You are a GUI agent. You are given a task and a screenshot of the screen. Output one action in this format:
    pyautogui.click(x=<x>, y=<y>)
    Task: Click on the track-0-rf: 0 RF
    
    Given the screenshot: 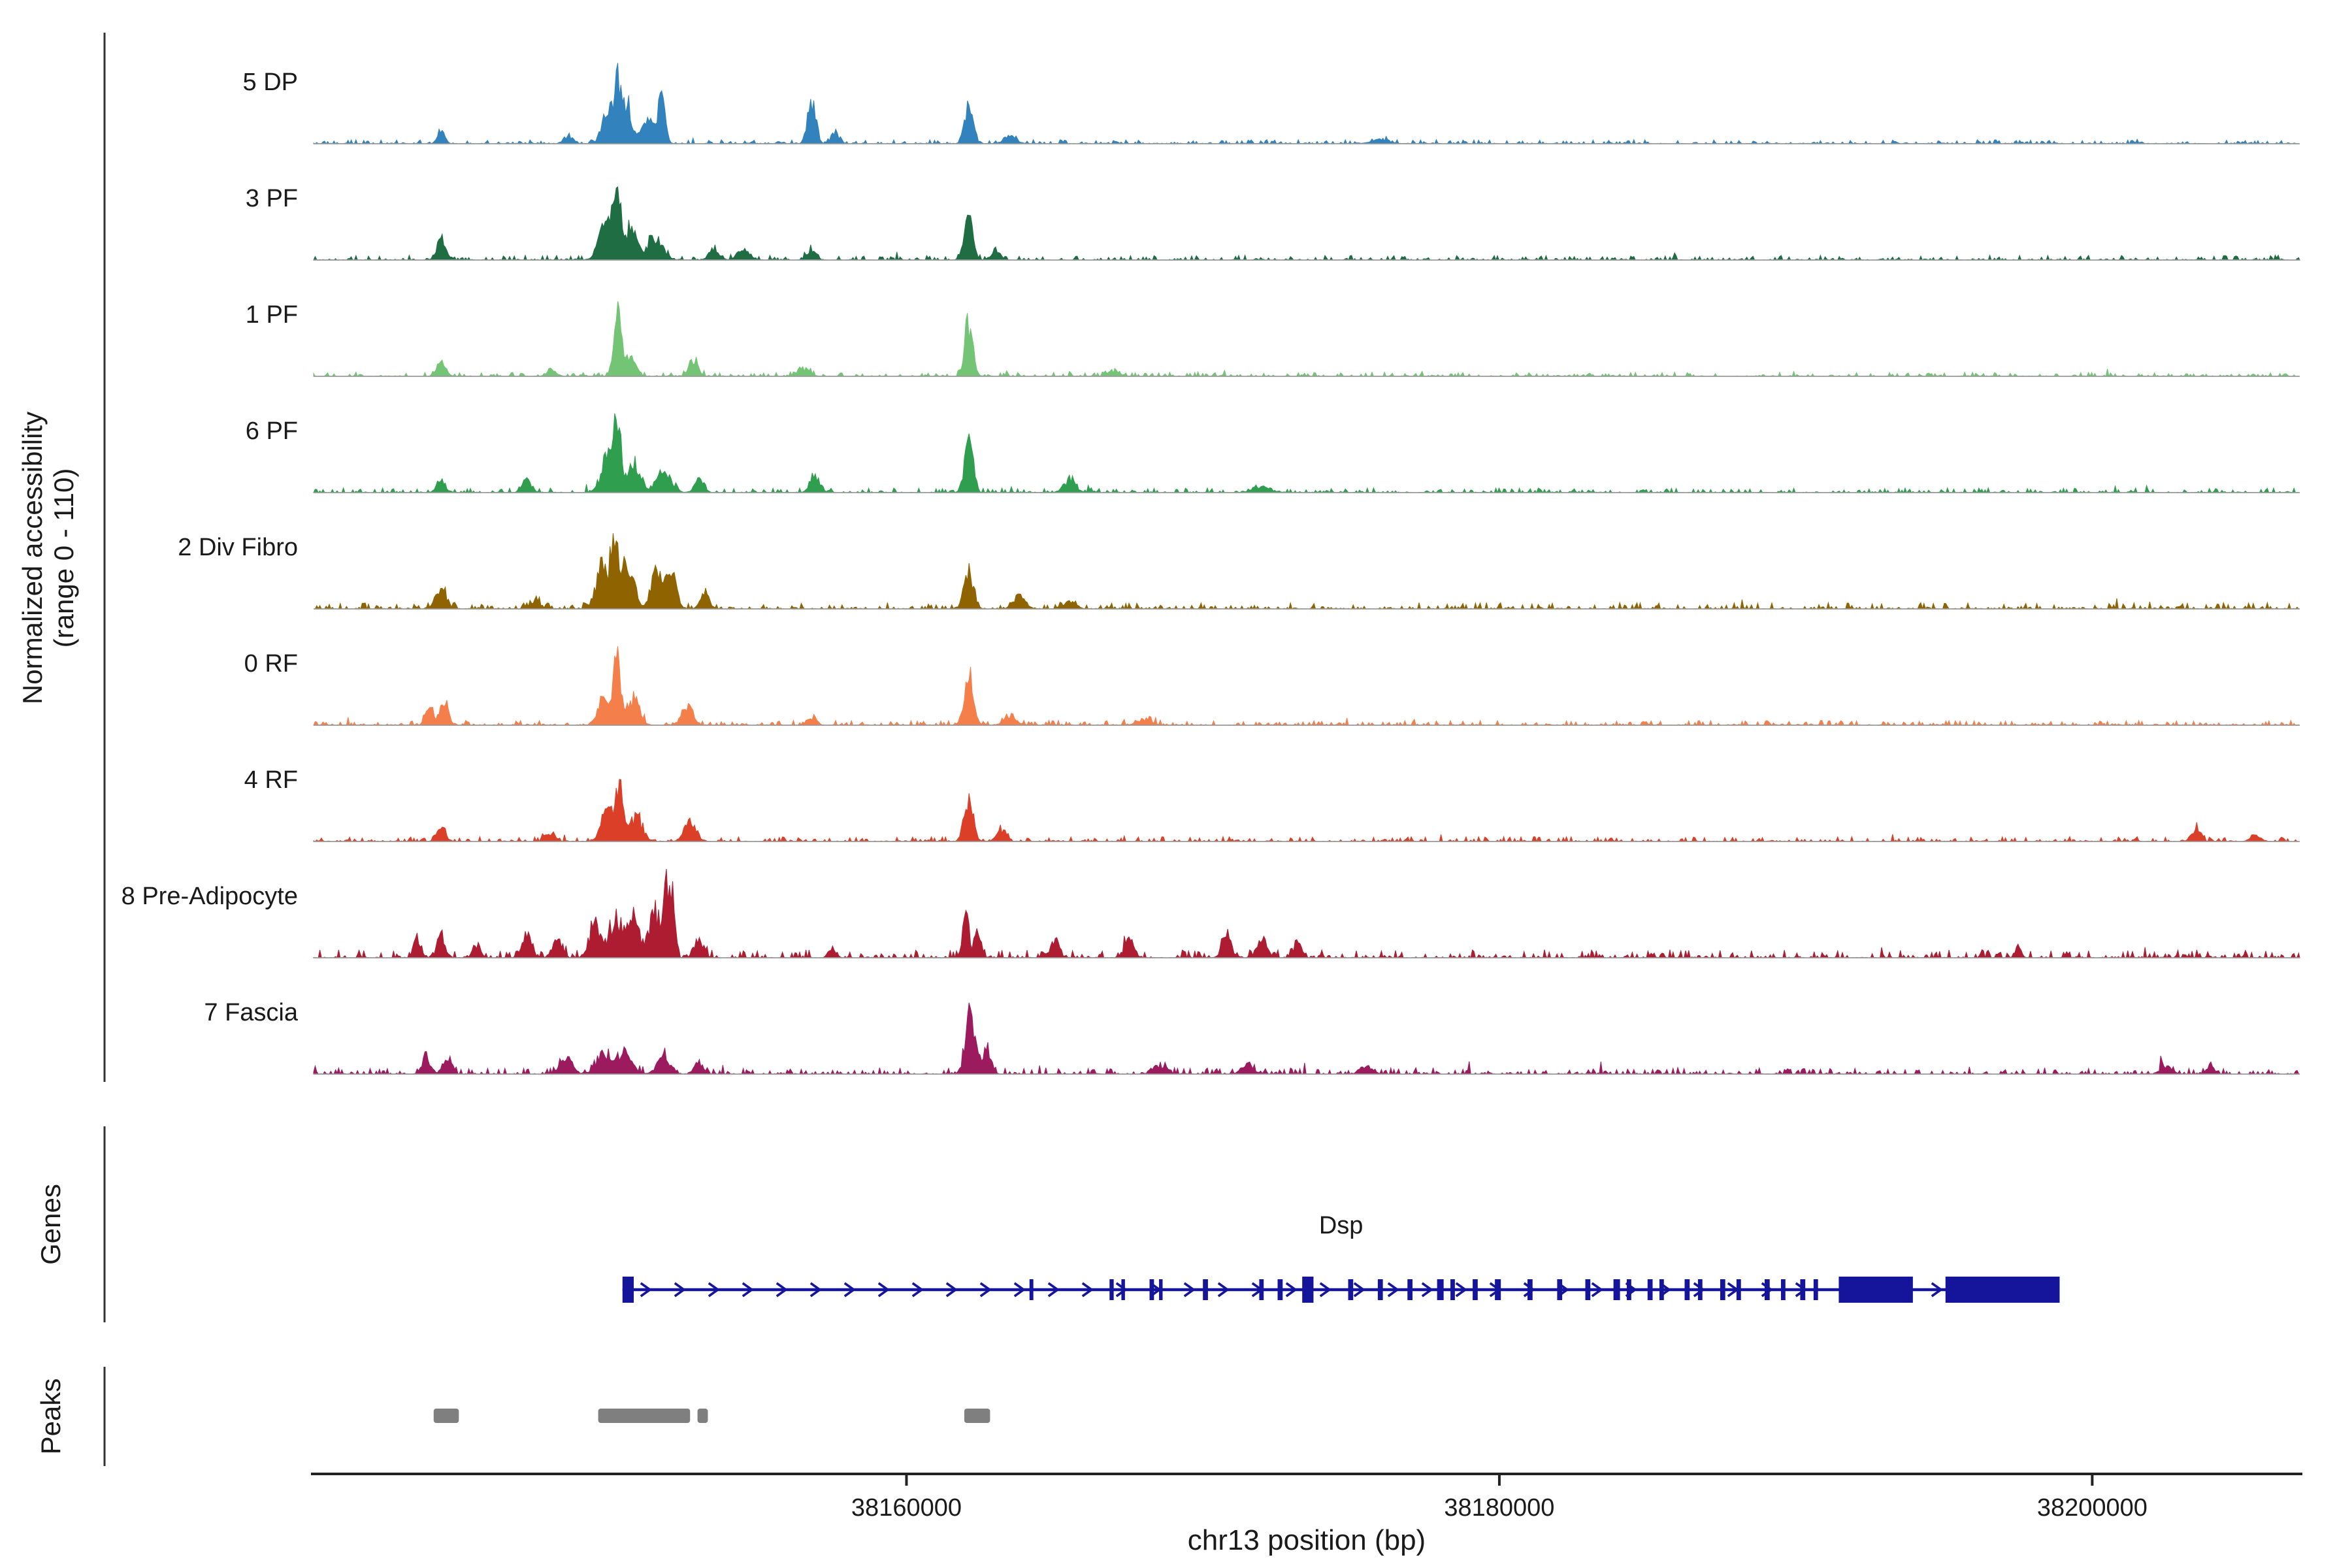 What is the action you would take?
    pyautogui.click(x=1272, y=686)
    